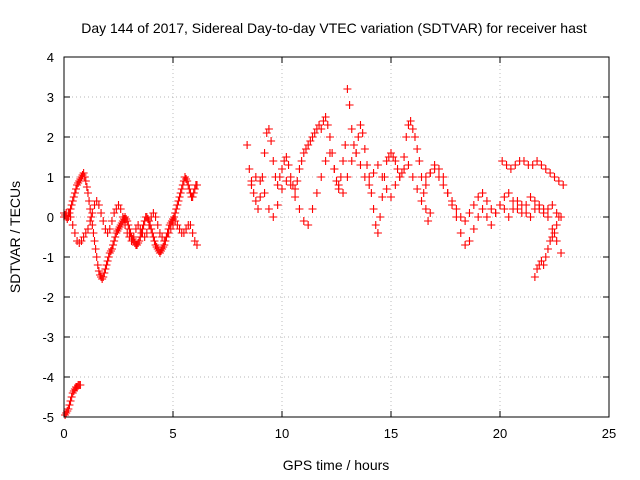  Describe the element at coordinates (48, 297) in the screenshot. I see `y-tick-label: -2` at that location.